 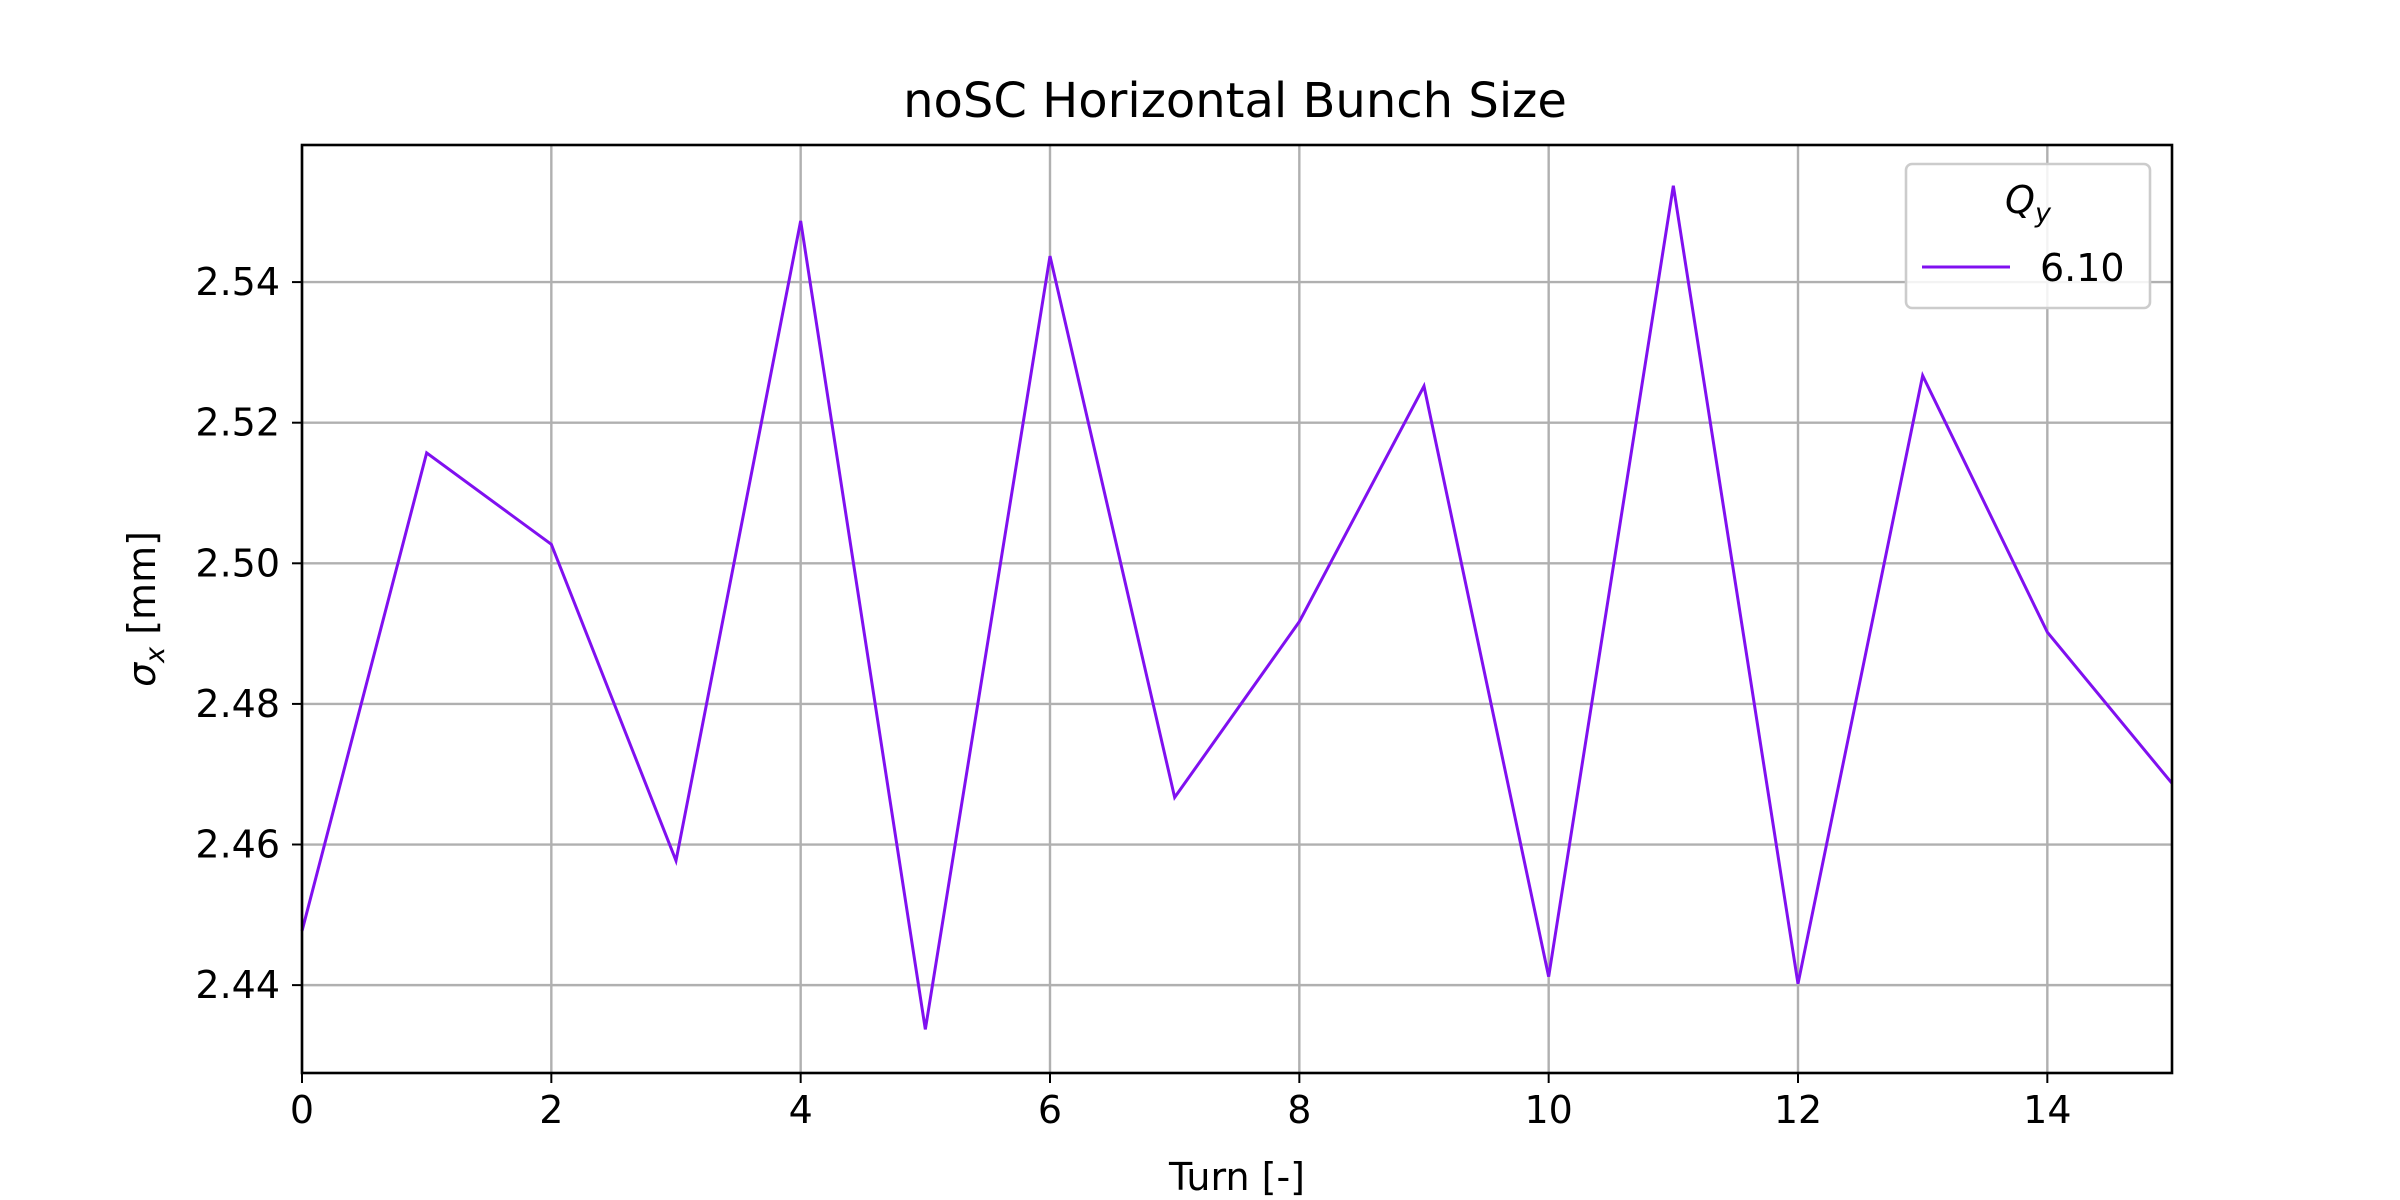 What do you see at coordinates (302, 1110) in the screenshot?
I see `x-tick-label: 0` at bounding box center [302, 1110].